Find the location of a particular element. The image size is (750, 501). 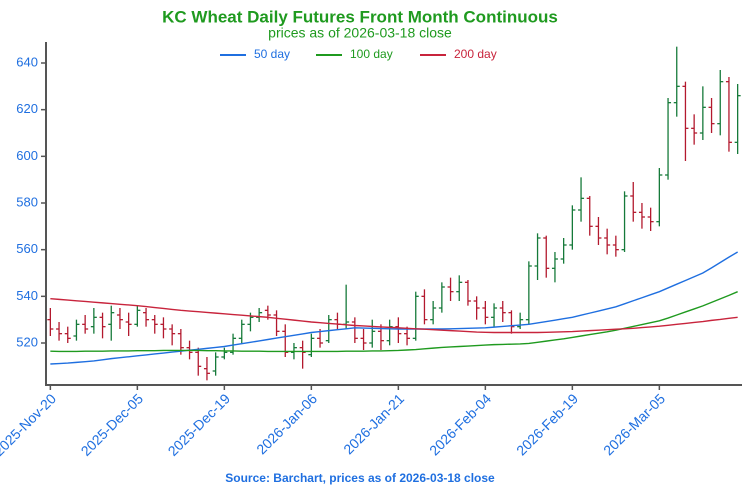

ma-line is located at coordinates (394, 315).